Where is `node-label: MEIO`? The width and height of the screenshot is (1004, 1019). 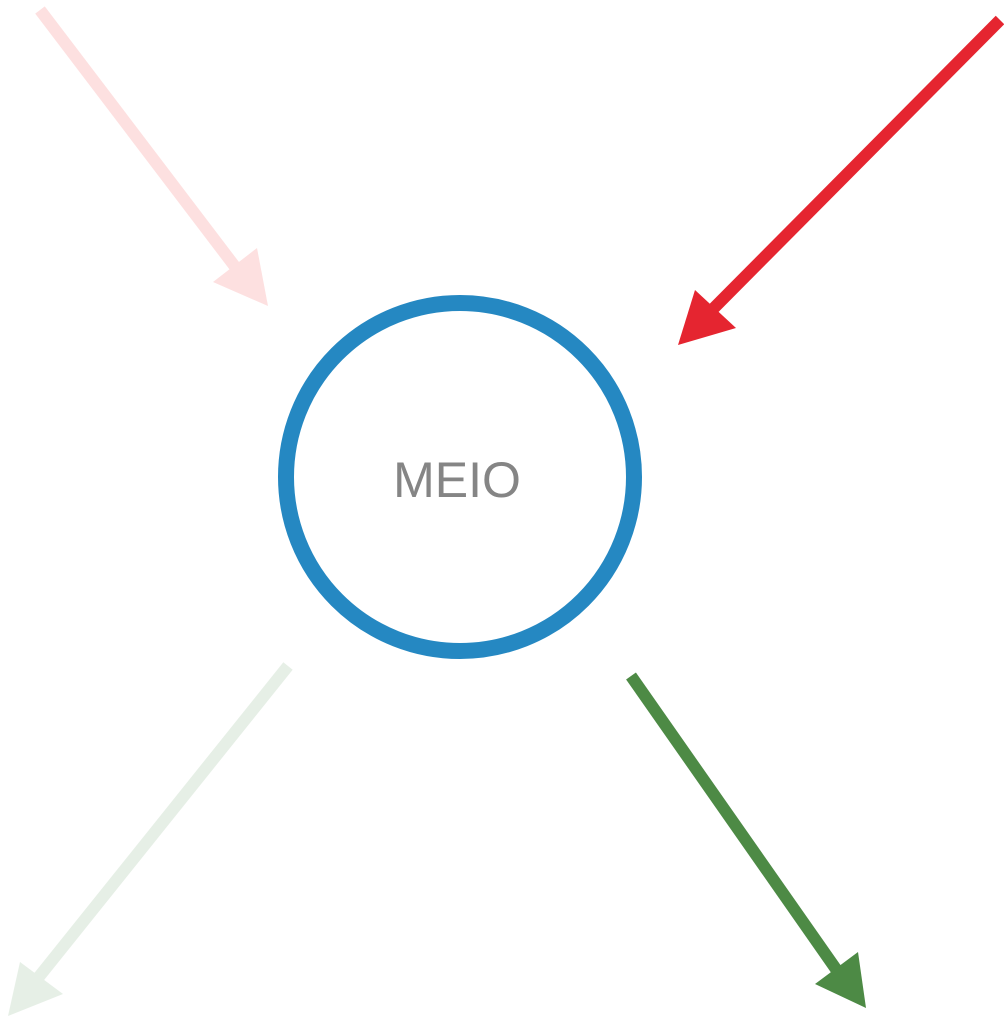
node-label: MEIO is located at coordinates (457, 480).